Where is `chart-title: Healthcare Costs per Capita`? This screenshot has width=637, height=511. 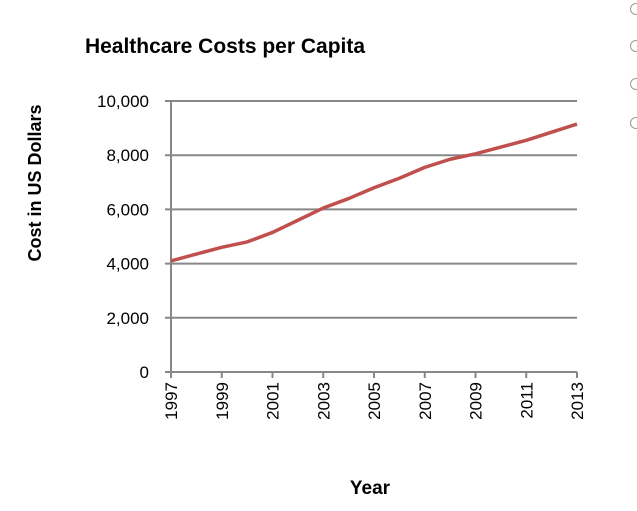
chart-title: Healthcare Costs per Capita is located at coordinates (225, 46).